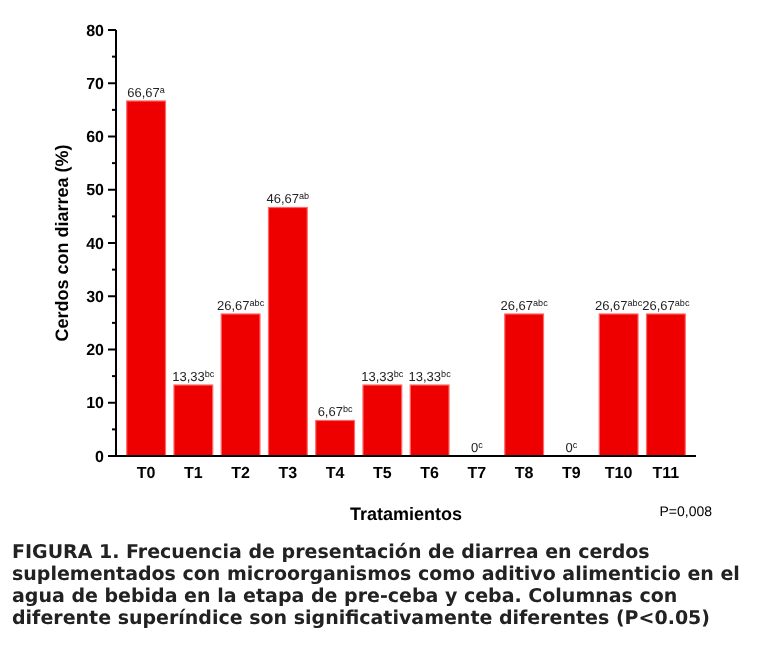 This screenshot has width=766, height=670. Describe the element at coordinates (430, 473) in the screenshot. I see `x-tick-label: T6` at that location.